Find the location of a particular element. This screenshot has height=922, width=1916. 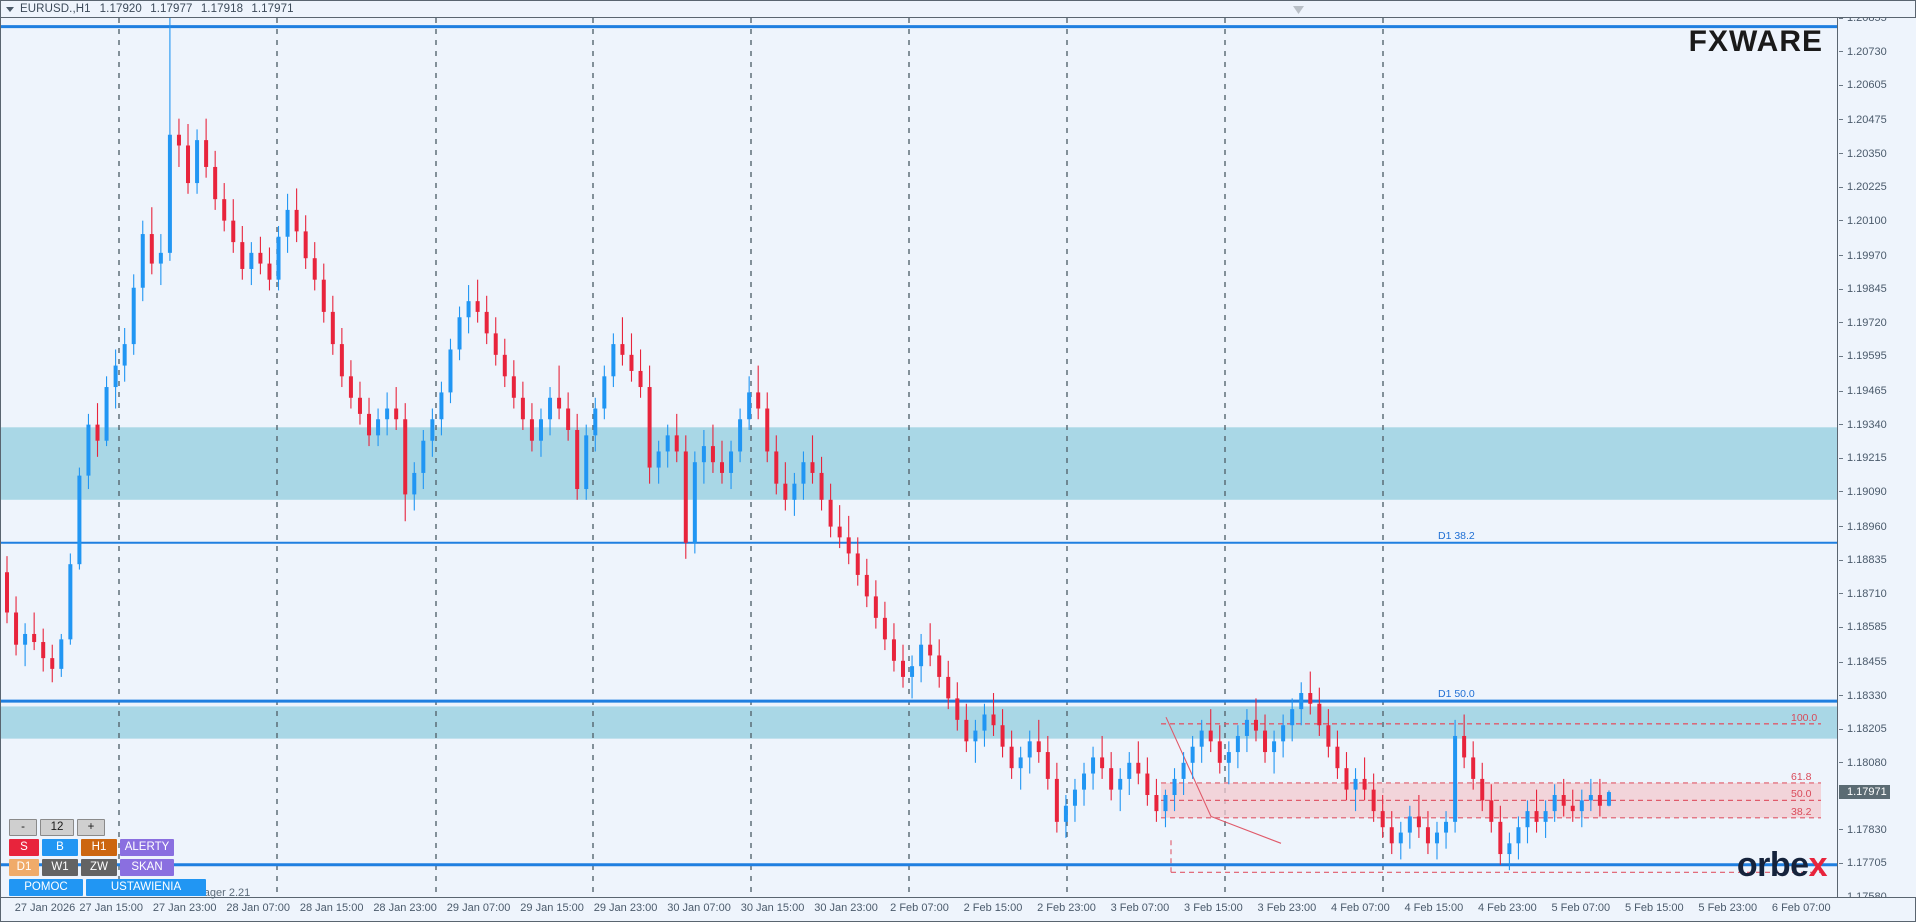

price-tick: 1.19340 is located at coordinates (1877, 425).